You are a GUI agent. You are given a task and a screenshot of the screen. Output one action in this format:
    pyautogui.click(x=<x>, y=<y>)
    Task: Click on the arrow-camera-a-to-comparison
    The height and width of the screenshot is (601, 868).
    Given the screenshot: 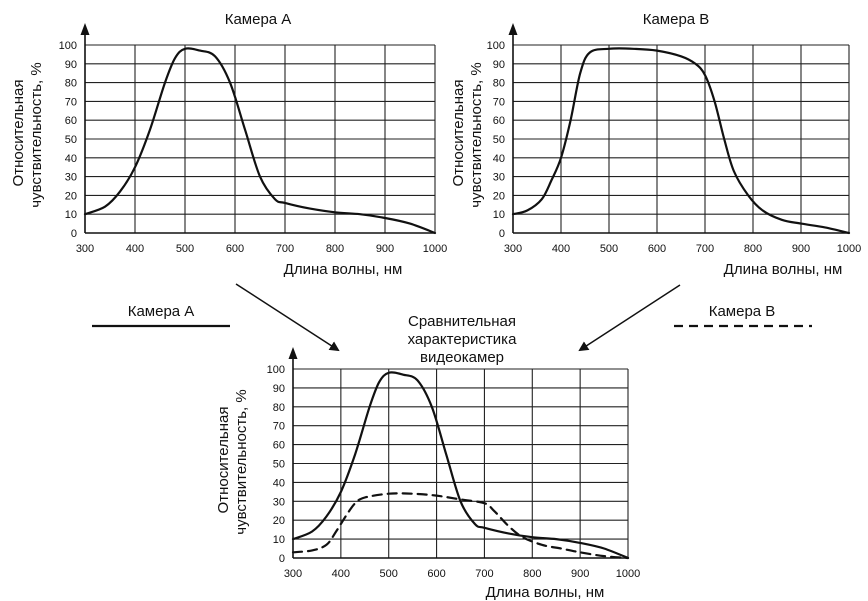 What is the action you would take?
    pyautogui.click(x=287, y=317)
    